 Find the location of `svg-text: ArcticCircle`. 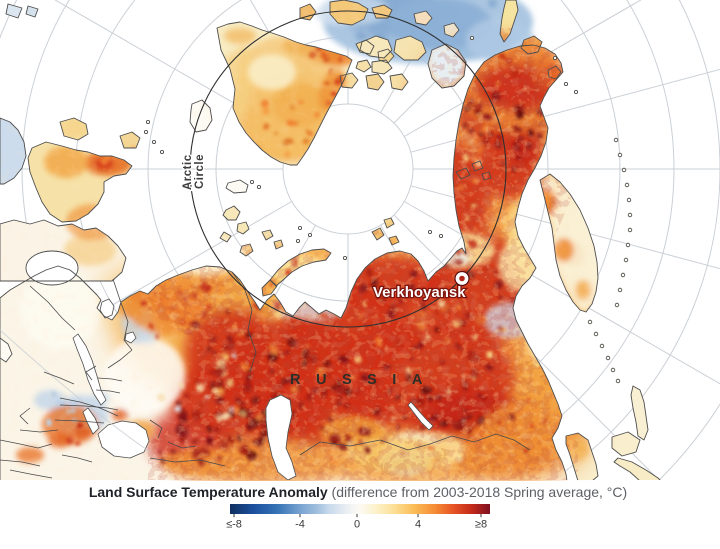

svg-text: ArcticCircle is located at coordinates (194, 172).